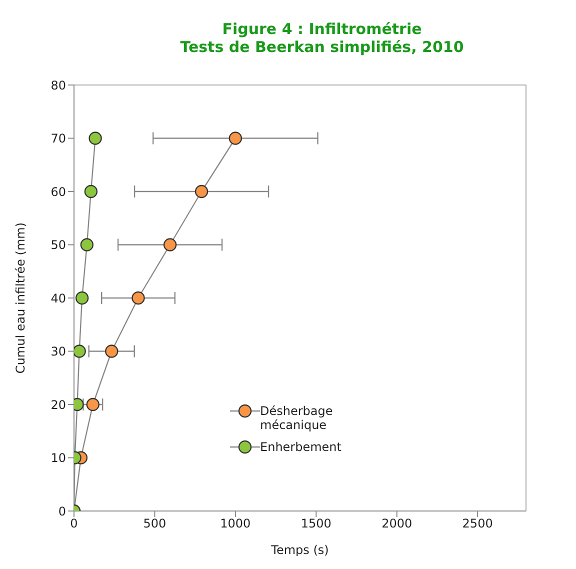 The image size is (576, 569). What do you see at coordinates (58, 139) in the screenshot?
I see `y-tick-label: 70` at bounding box center [58, 139].